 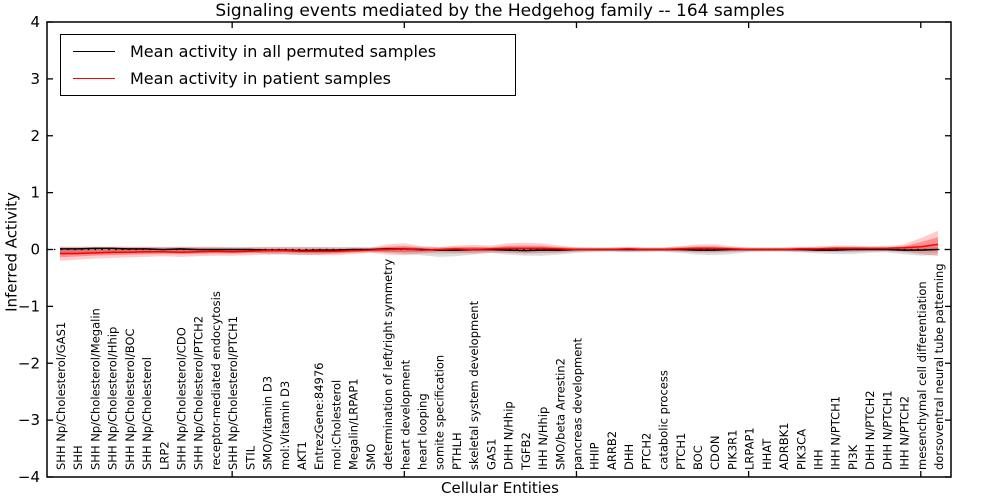 What do you see at coordinates (664, 420) in the screenshot?
I see `x-tick-label: catabolic process` at bounding box center [664, 420].